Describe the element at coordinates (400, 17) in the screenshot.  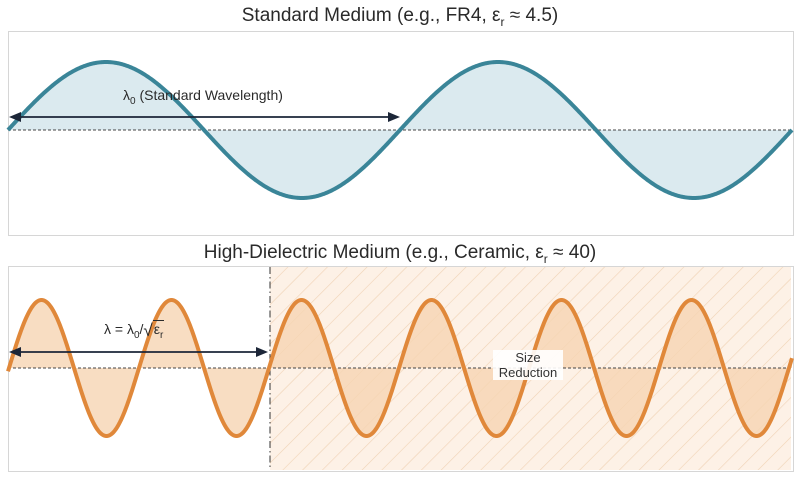
I see `standard-medium-title: Standard Medium (e.g., FR4, εr ≈ 4.5)` at that location.